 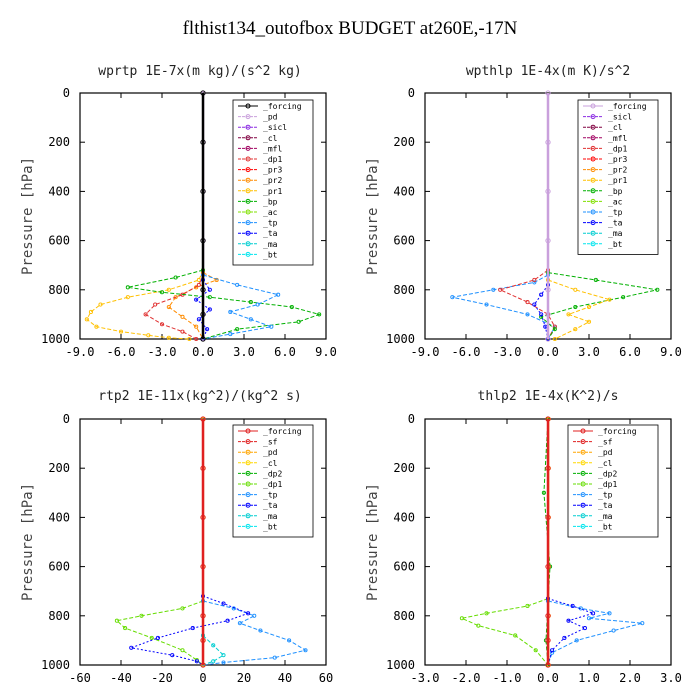 What do you see at coordinates (285, 678) in the screenshot?
I see `x-tick-label: 40` at bounding box center [285, 678].